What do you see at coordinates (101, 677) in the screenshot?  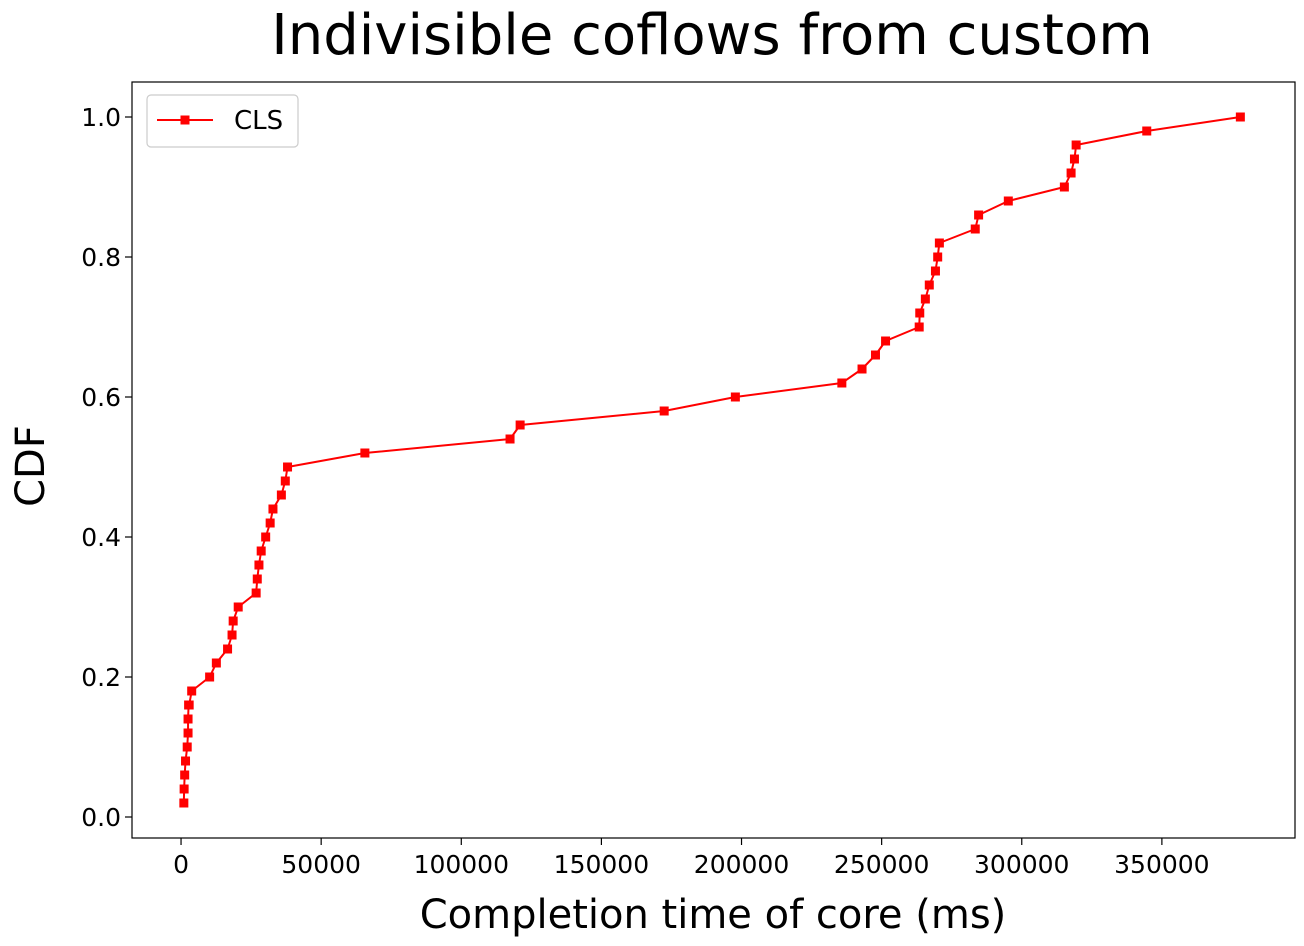 I see `y-tick-label: 0.2` at bounding box center [101, 677].